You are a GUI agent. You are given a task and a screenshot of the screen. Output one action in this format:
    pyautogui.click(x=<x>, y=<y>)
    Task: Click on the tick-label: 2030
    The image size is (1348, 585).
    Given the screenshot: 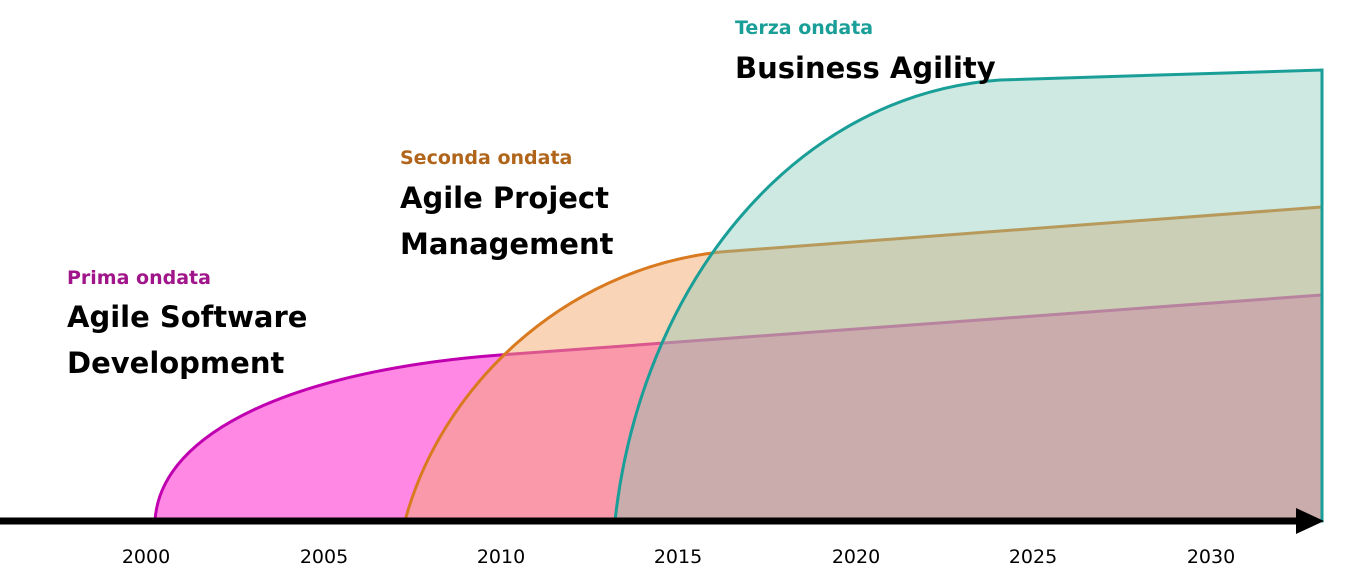 What is the action you would take?
    pyautogui.click(x=1211, y=557)
    